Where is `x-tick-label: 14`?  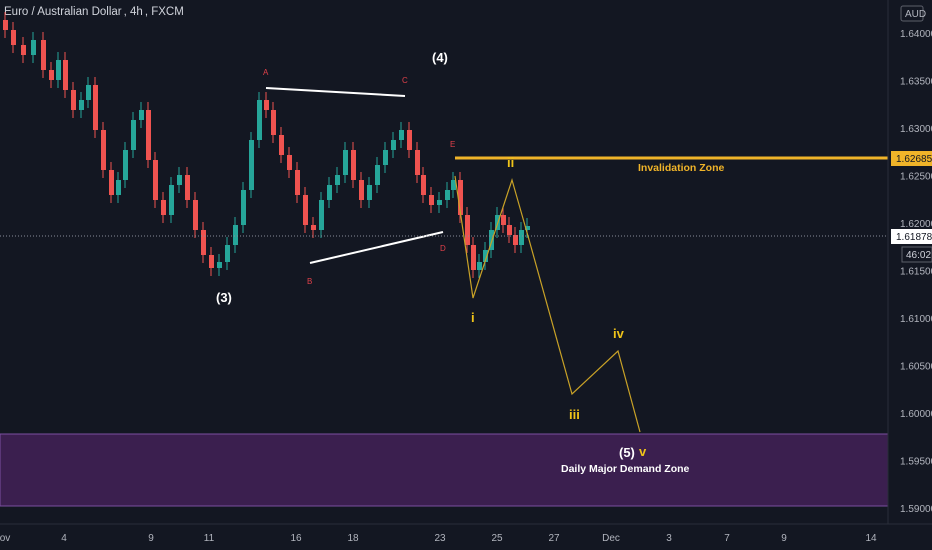 x-tick-label: 14 is located at coordinates (871, 538).